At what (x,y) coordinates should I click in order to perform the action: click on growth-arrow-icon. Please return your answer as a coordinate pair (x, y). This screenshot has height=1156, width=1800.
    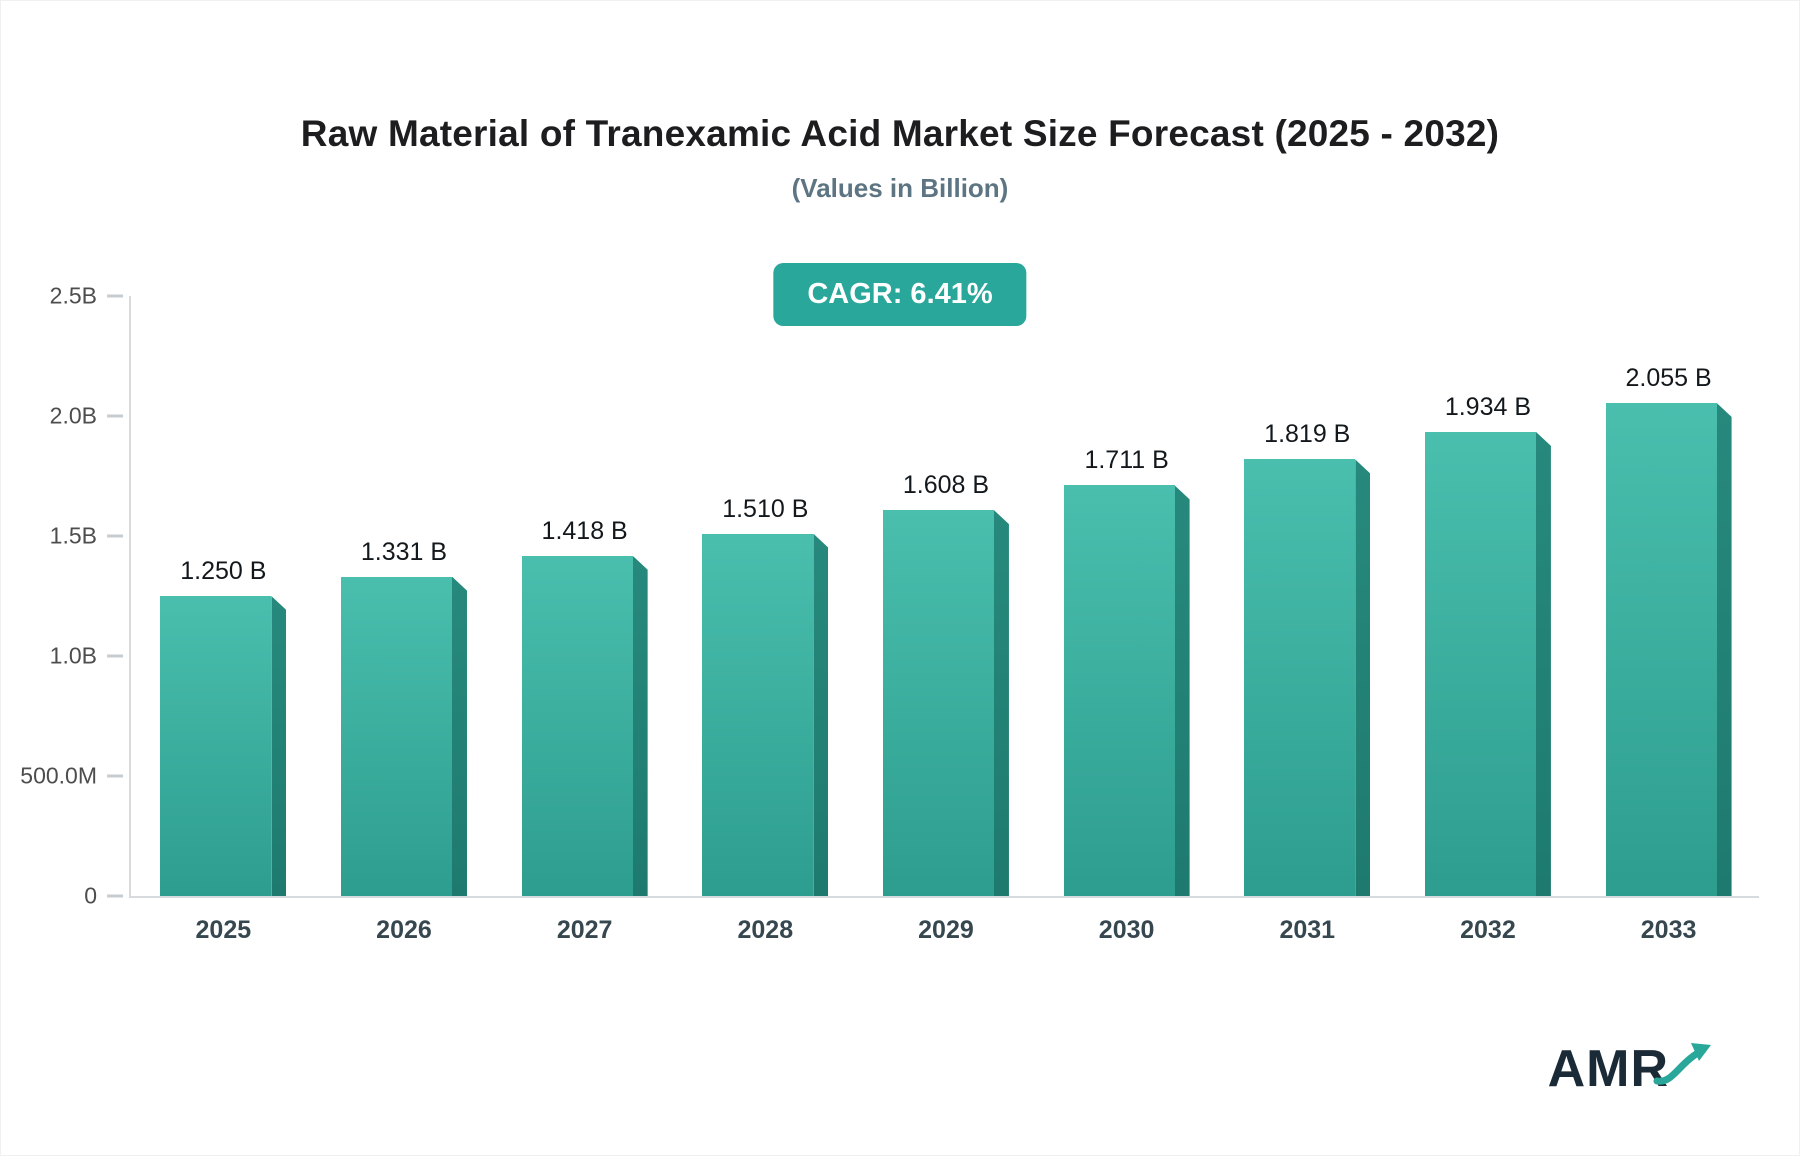
    Looking at the image, I should click on (1682, 1064).